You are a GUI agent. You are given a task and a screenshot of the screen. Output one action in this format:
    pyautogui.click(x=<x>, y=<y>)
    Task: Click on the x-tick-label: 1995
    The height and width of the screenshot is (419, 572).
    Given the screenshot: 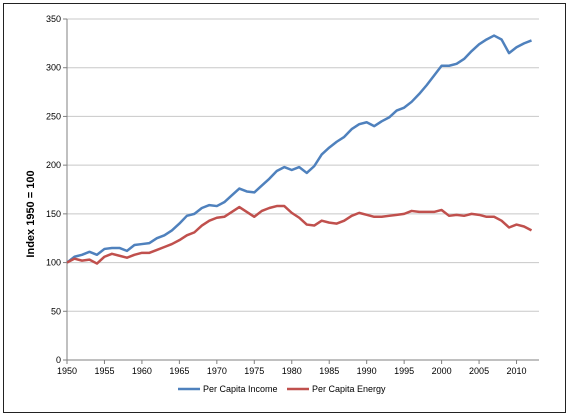 What is the action you would take?
    pyautogui.click(x=404, y=371)
    